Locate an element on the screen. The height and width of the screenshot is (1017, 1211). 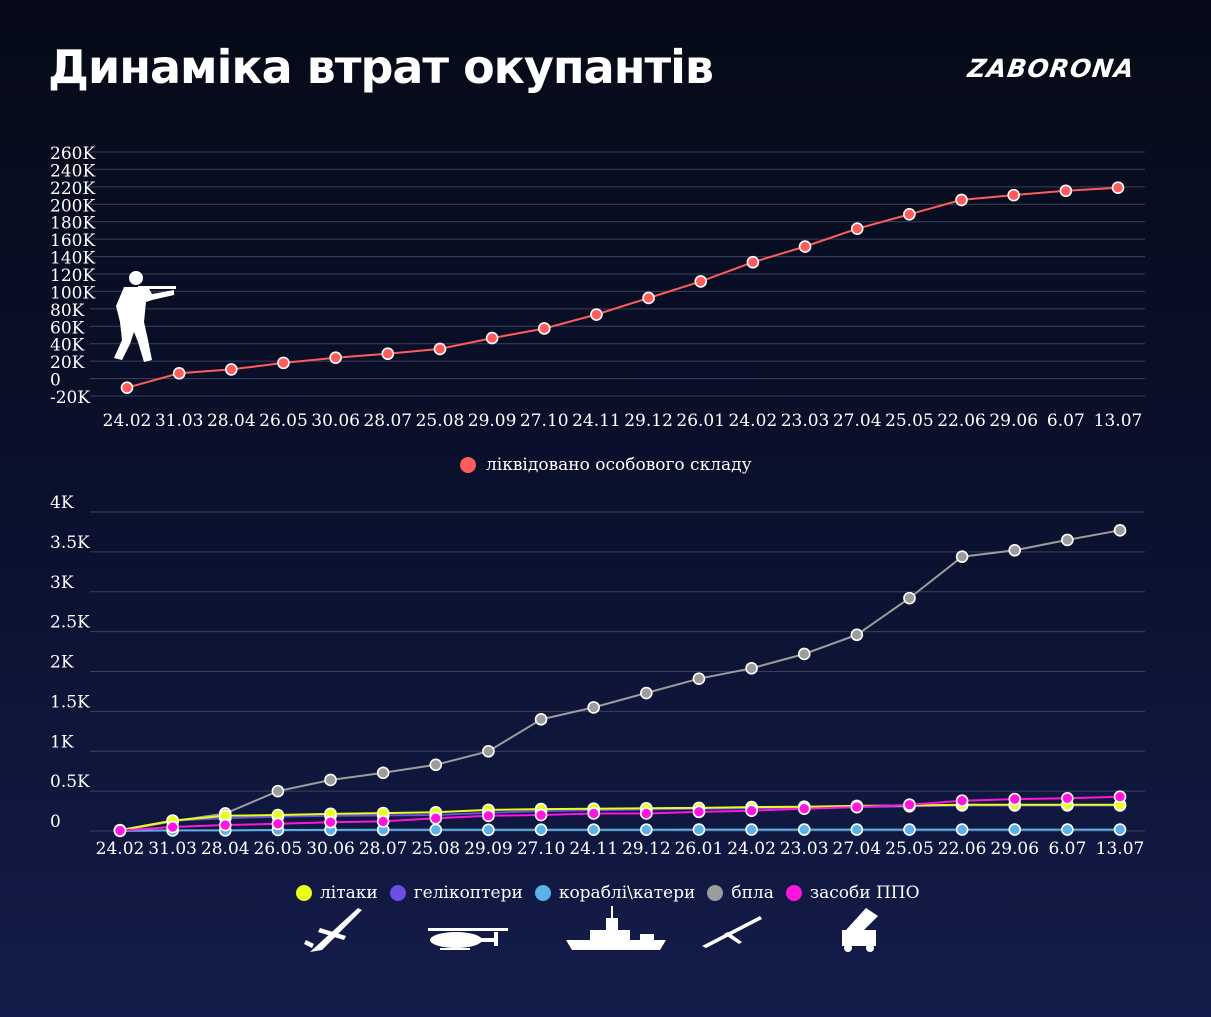
chart1-x-tick-label: 27.04 is located at coordinates (857, 421).